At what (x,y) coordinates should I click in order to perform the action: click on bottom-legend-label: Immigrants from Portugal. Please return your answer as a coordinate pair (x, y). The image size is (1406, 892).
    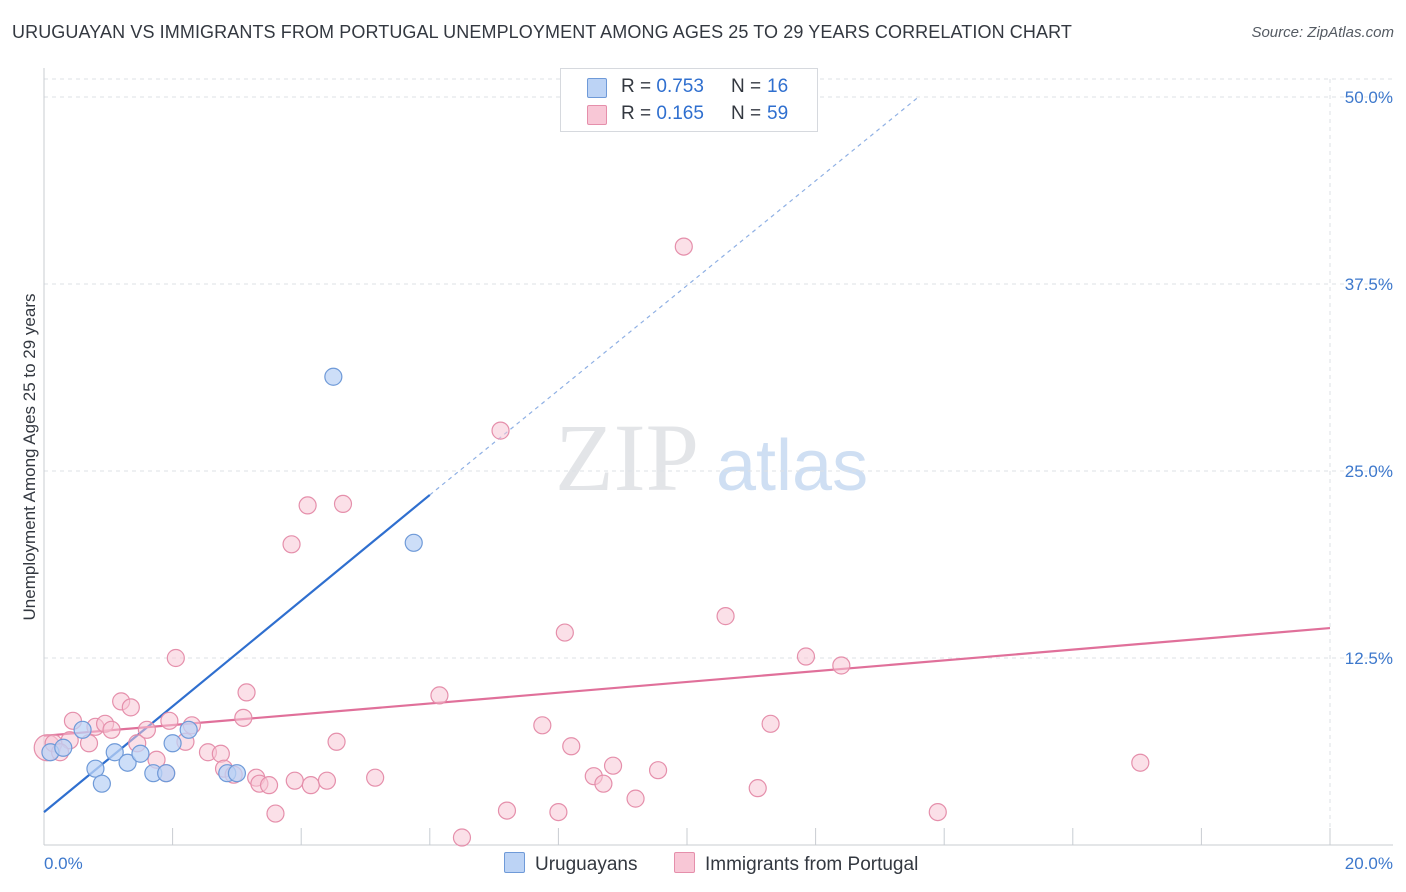
    Looking at the image, I should click on (812, 864).